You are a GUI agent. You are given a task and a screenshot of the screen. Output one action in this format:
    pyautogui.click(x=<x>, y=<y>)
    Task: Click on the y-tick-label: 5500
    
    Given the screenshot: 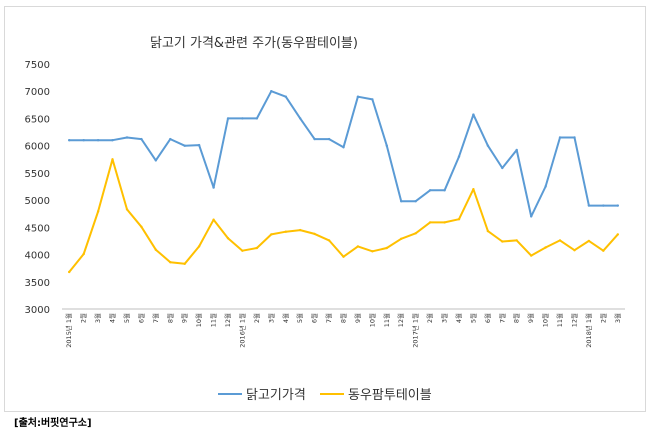 What is the action you would take?
    pyautogui.click(x=37, y=174)
    